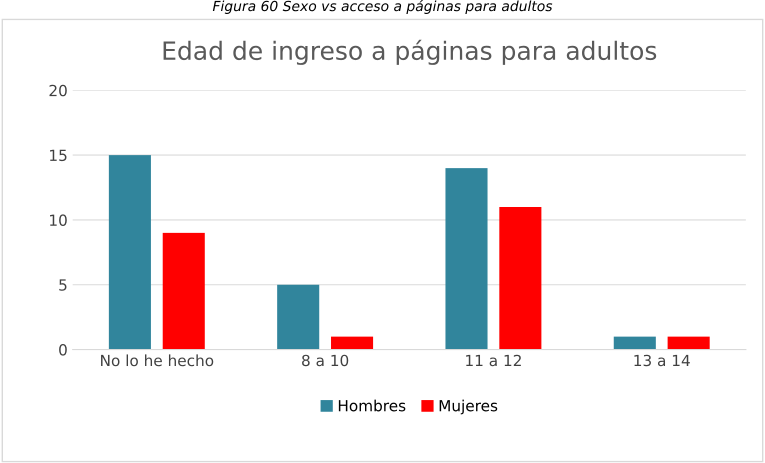  I want to click on y-tick-label: 5, so click(62, 285).